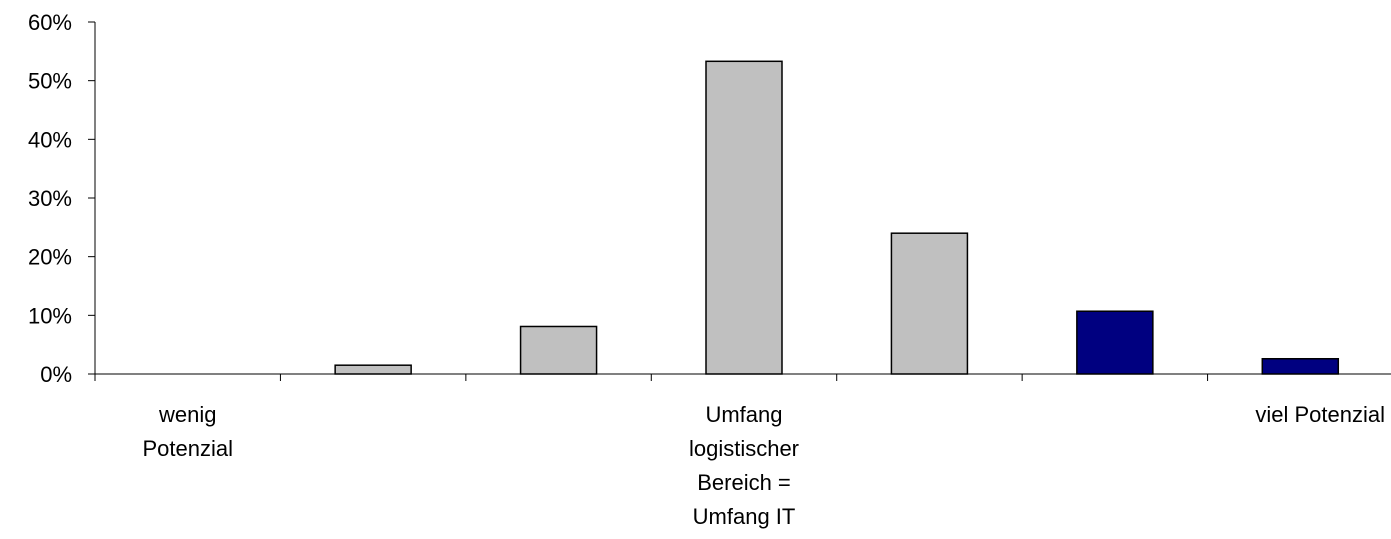 The width and height of the screenshot is (1391, 539). Describe the element at coordinates (50, 139) in the screenshot. I see `y-tick-label: 40%` at that location.